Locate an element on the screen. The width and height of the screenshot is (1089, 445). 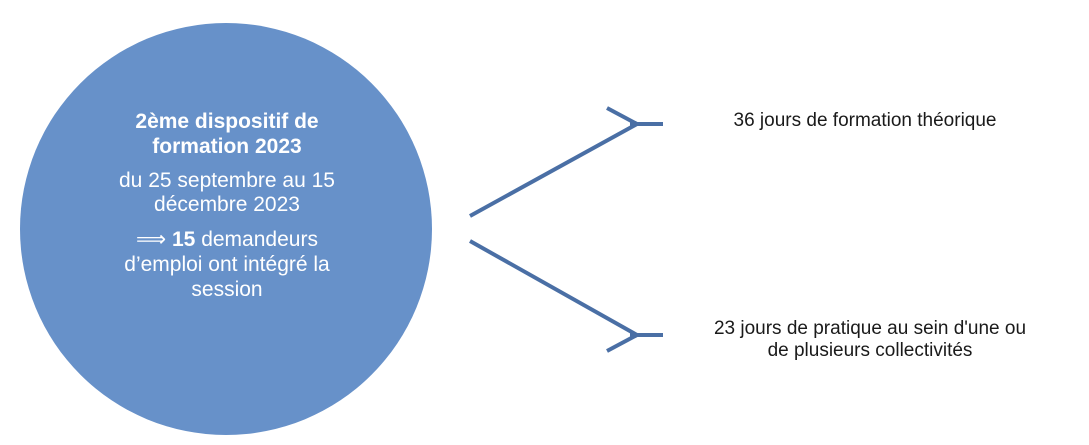
lower-branch-tip is located at coordinates (622, 343).